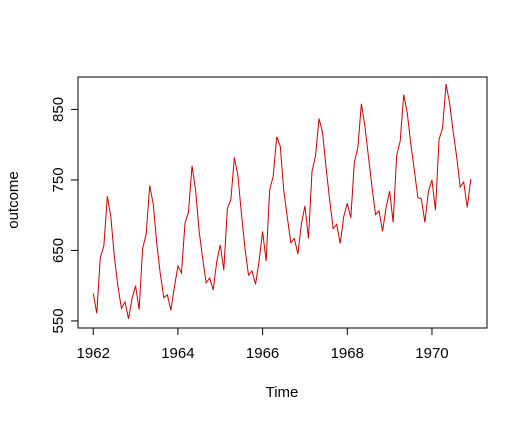 This screenshot has height=421, width=527. Describe the element at coordinates (58, 250) in the screenshot. I see `y-tick-label: 650` at that location.